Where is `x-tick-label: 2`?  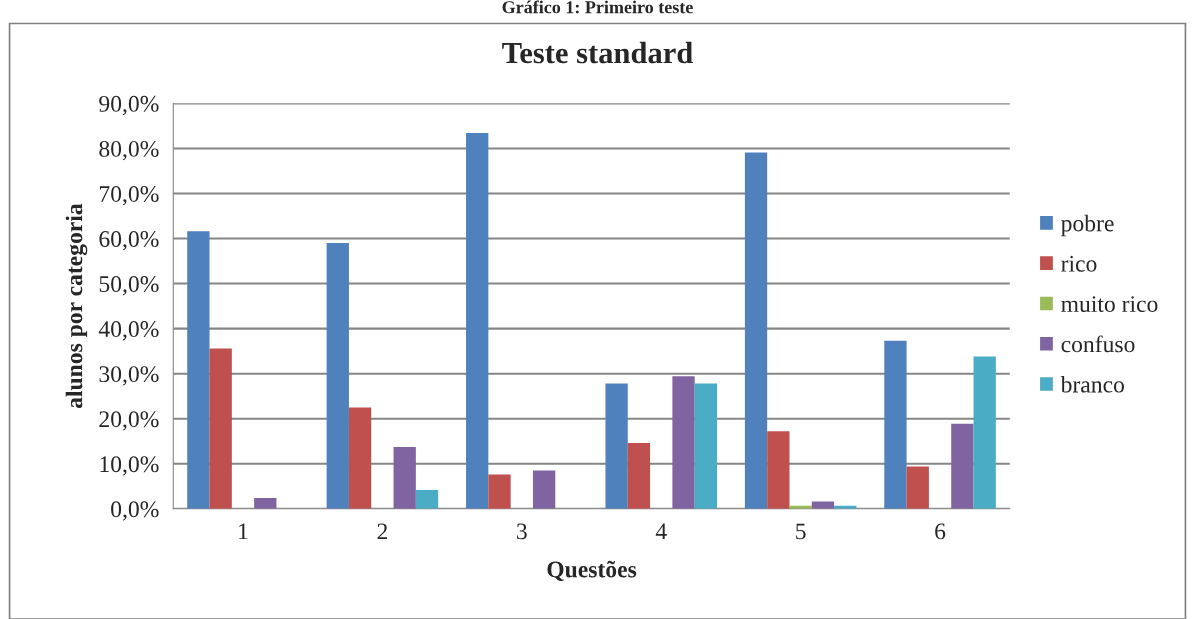 x-tick-label: 2 is located at coordinates (382, 531).